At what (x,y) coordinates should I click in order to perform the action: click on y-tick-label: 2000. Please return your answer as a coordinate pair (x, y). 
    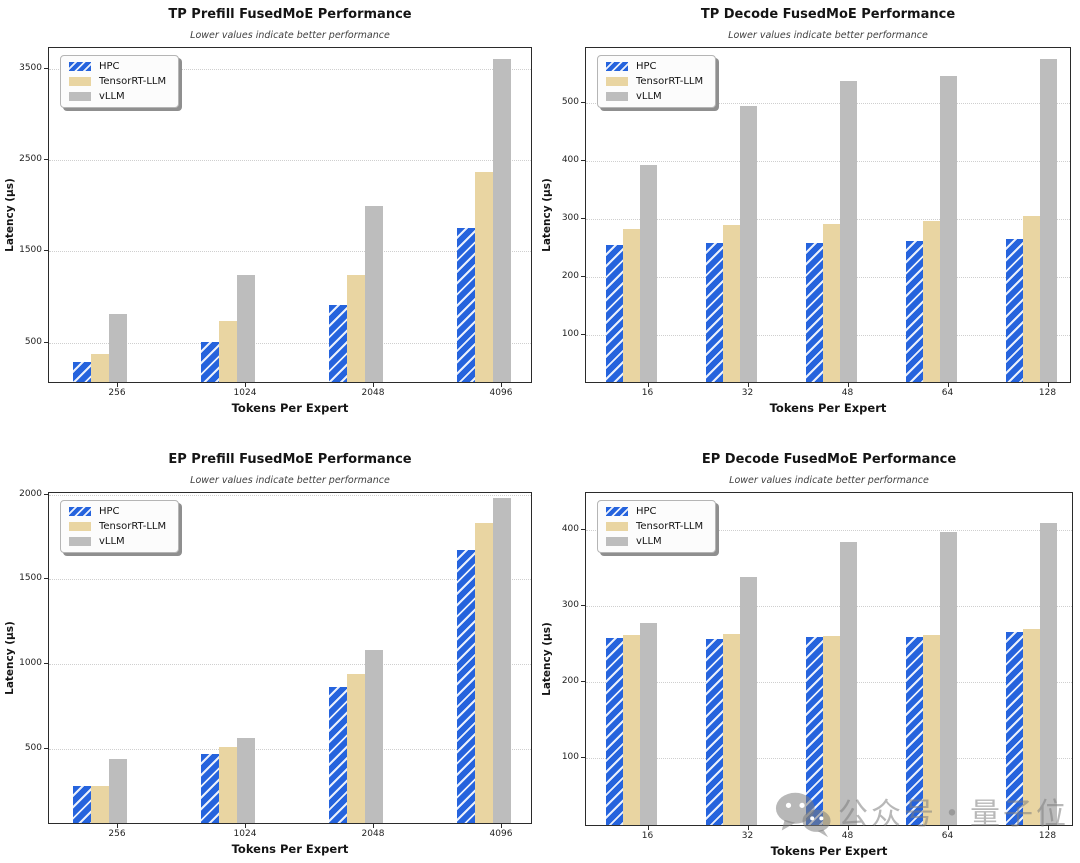
    Looking at the image, I should click on (30, 493).